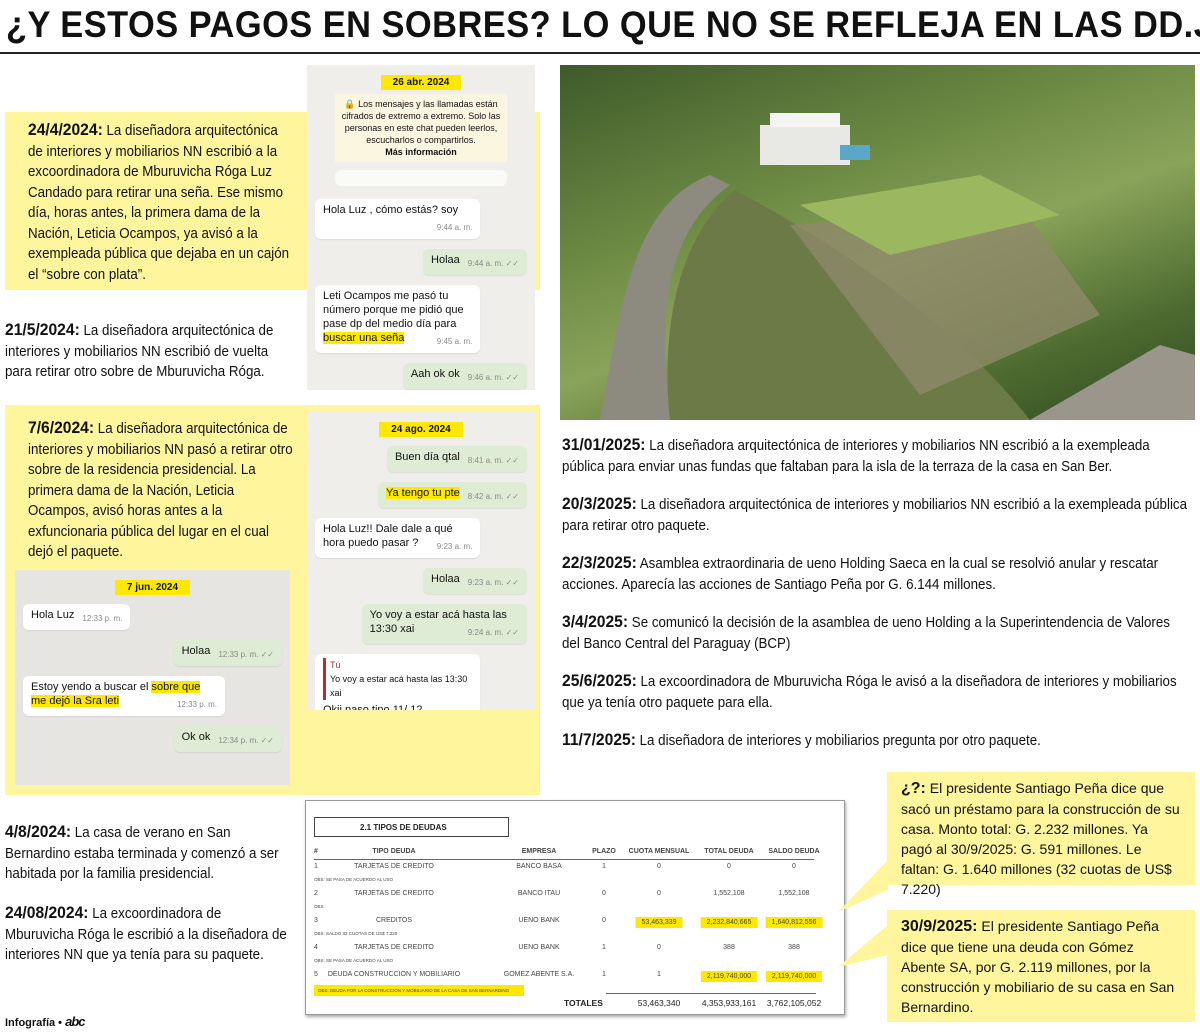 This screenshot has height=1035, width=1200. Describe the element at coordinates (246, 654) in the screenshot. I see `message-time: 12:33 p. m. ✓✓` at that location.